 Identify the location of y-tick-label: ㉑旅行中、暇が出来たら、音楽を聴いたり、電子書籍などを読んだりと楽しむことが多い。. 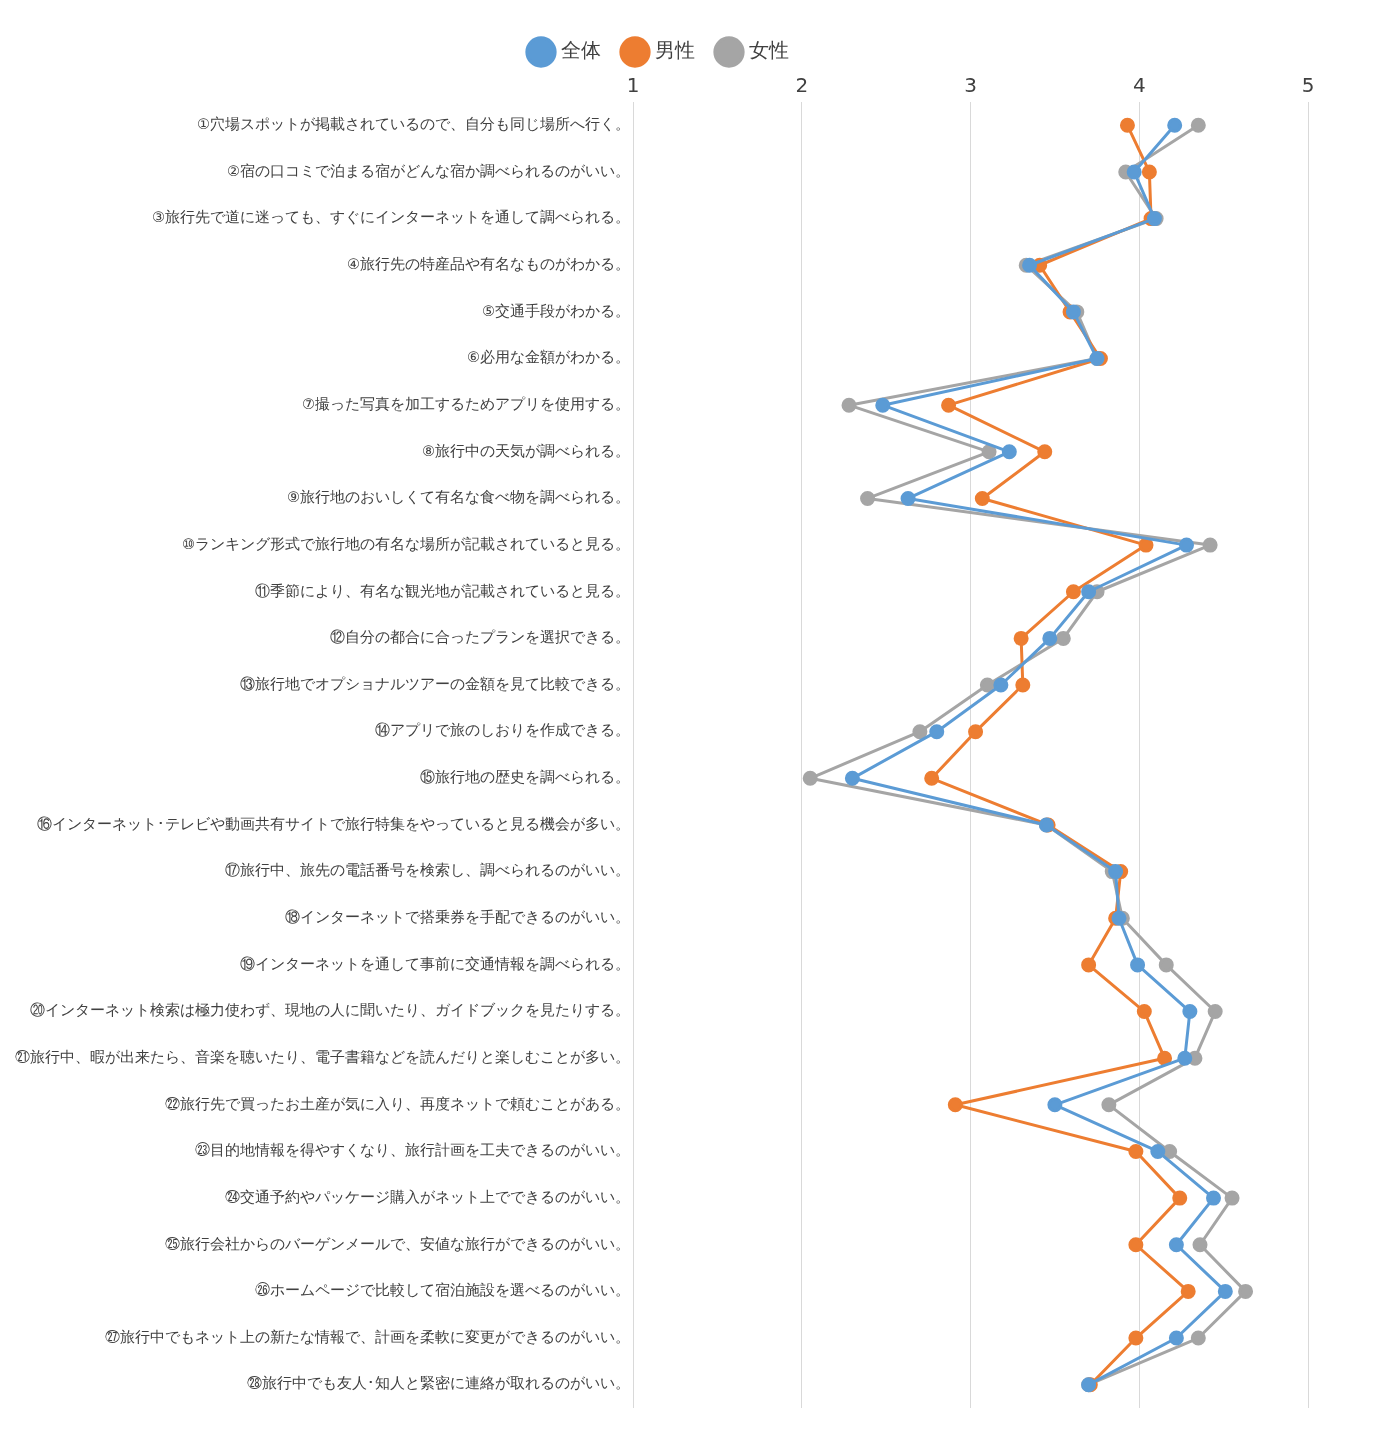
(322, 1056).